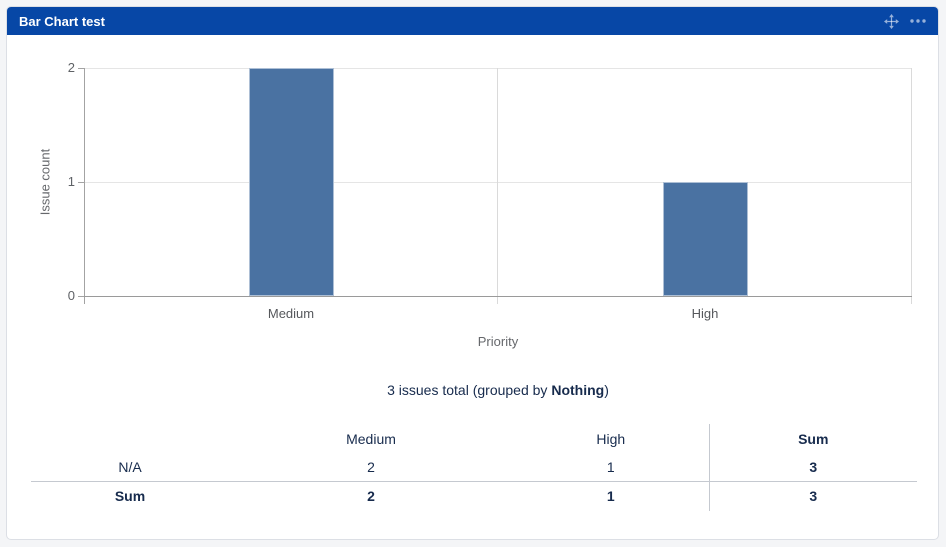 This screenshot has width=946, height=547. Describe the element at coordinates (812, 467) in the screenshot. I see `cell-na-sum: 3` at that location.